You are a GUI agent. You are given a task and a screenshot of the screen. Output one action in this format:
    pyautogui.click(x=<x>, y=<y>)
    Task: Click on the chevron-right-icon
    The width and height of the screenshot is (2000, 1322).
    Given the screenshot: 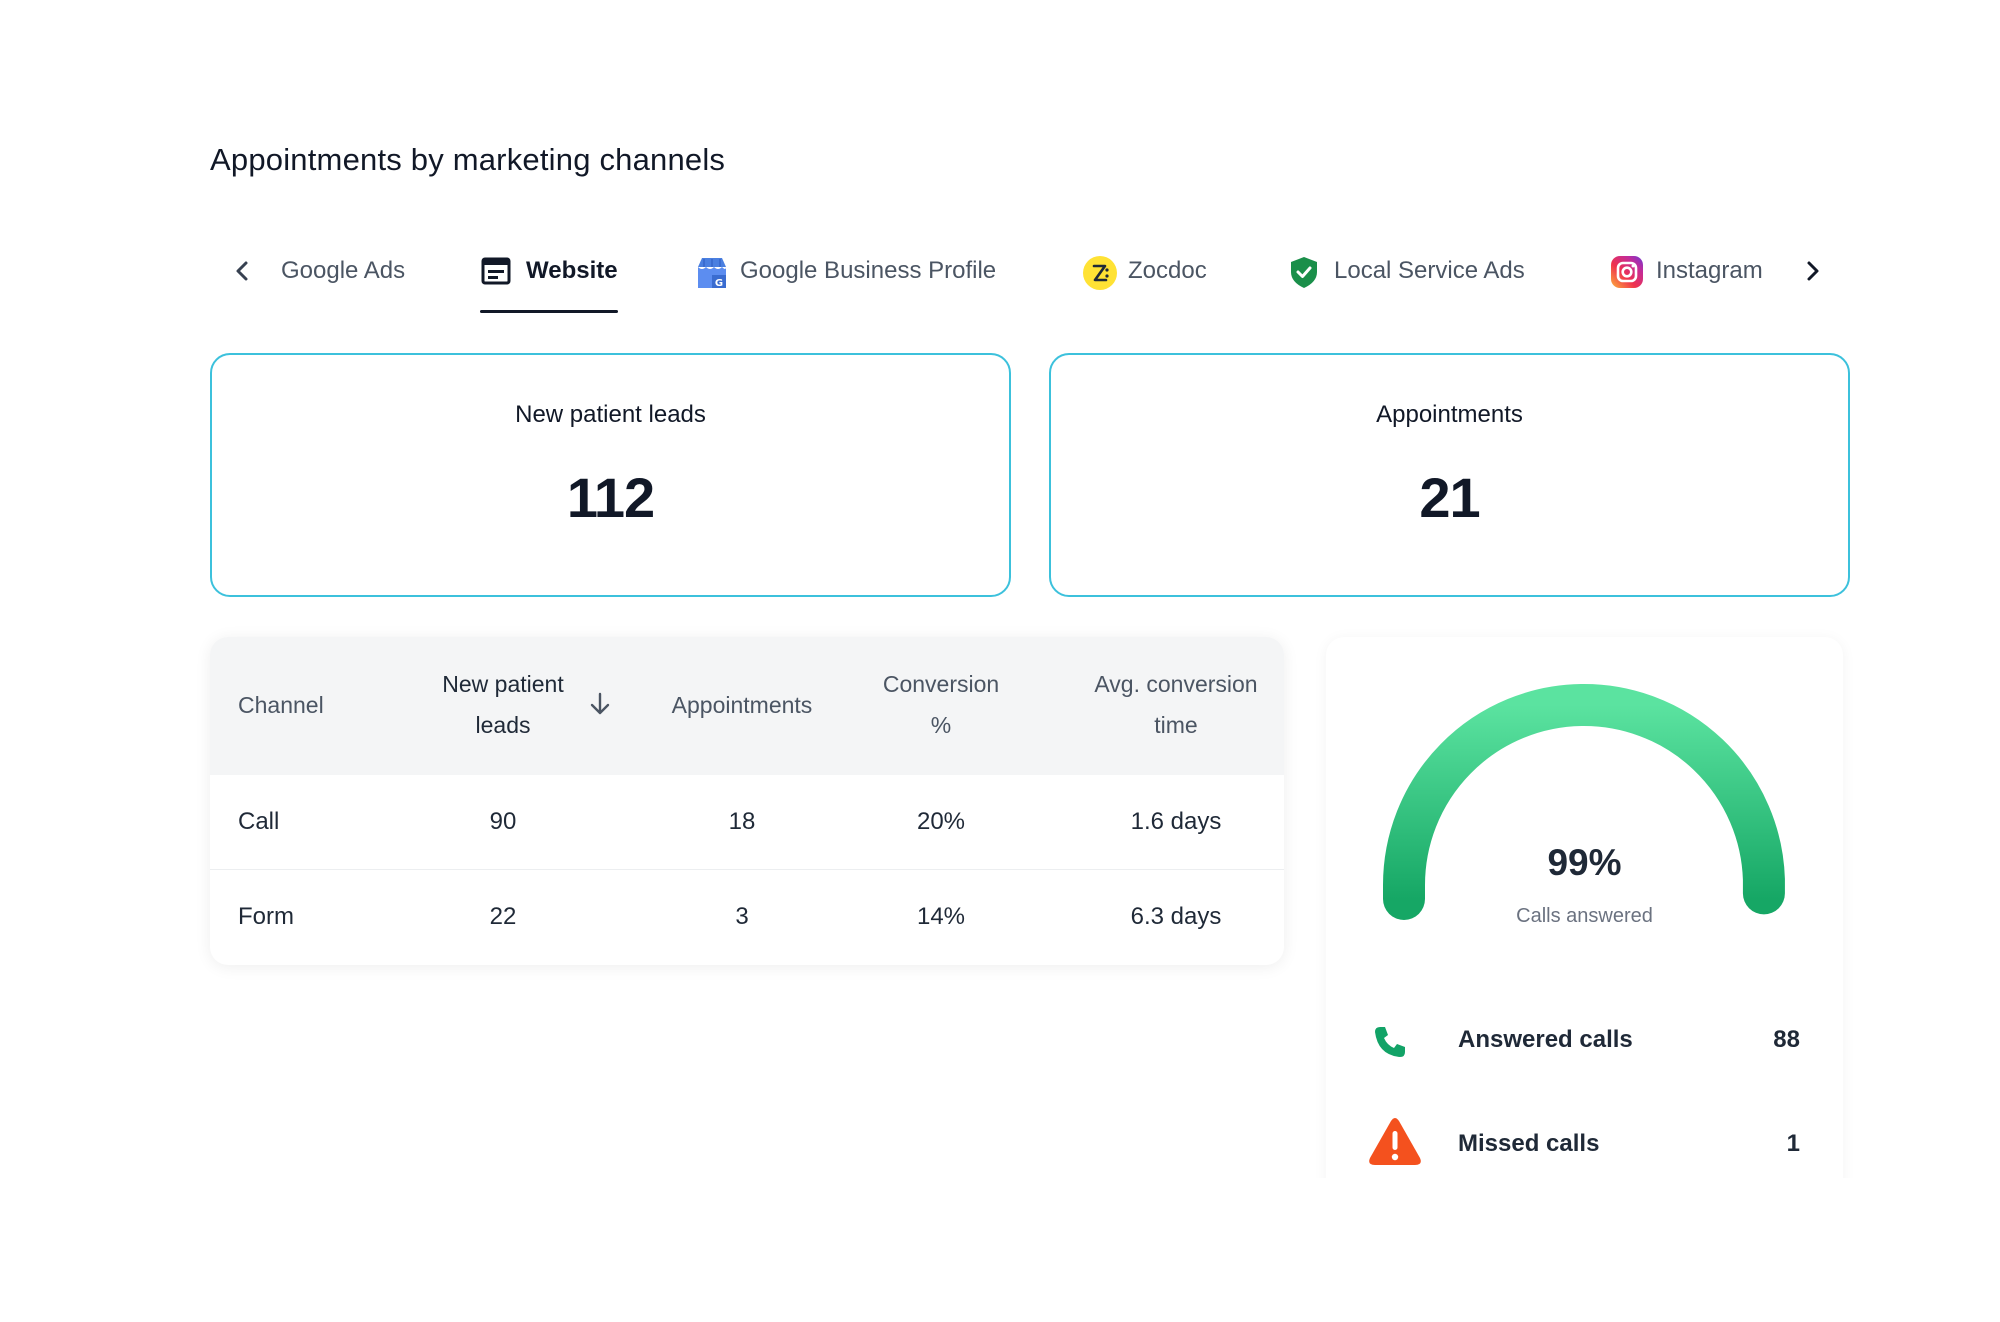 What is the action you would take?
    pyautogui.click(x=1813, y=271)
    